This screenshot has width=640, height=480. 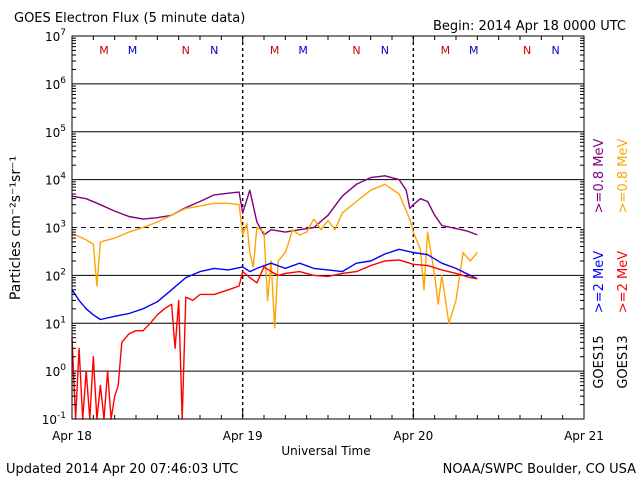 What do you see at coordinates (325, 451) in the screenshot?
I see `x-axis-label: Universal Time` at bounding box center [325, 451].